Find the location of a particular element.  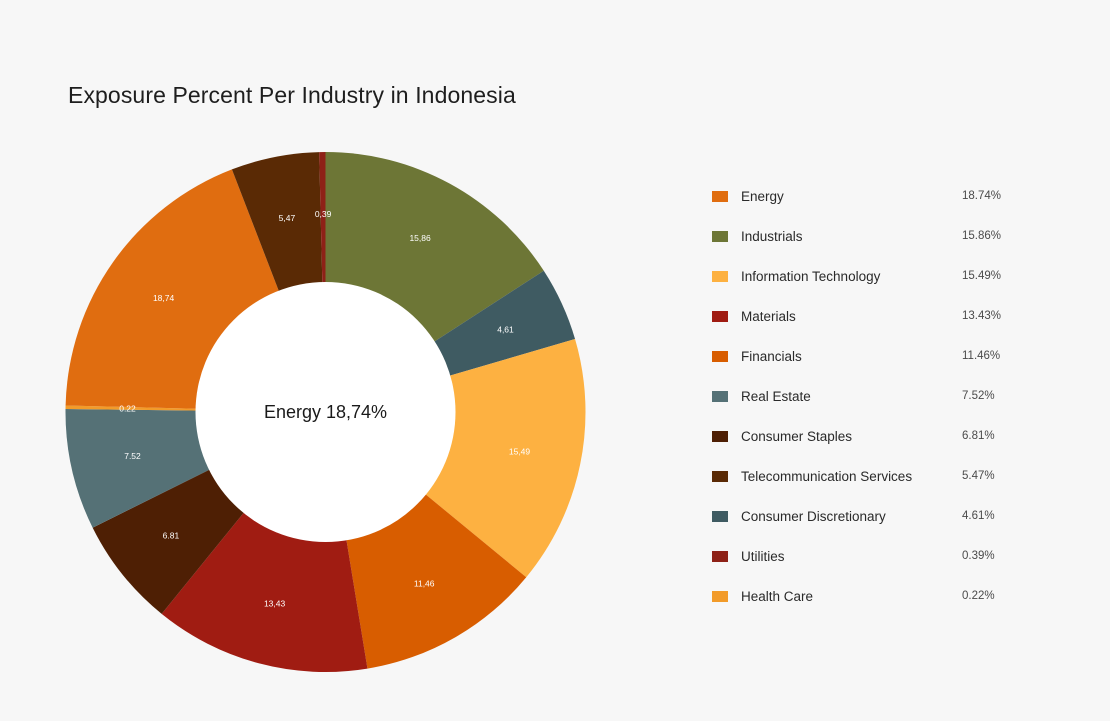

legend-item: Energy 18.74% is located at coordinates (862, 196).